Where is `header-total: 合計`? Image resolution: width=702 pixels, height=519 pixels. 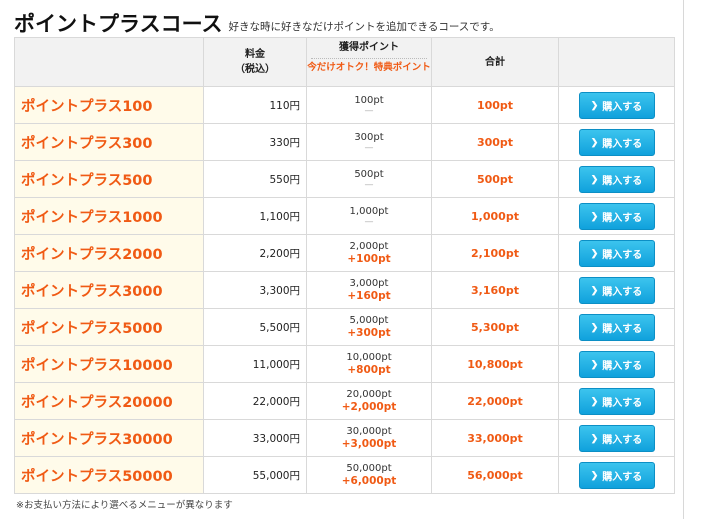
header-total: 合計 is located at coordinates (495, 62).